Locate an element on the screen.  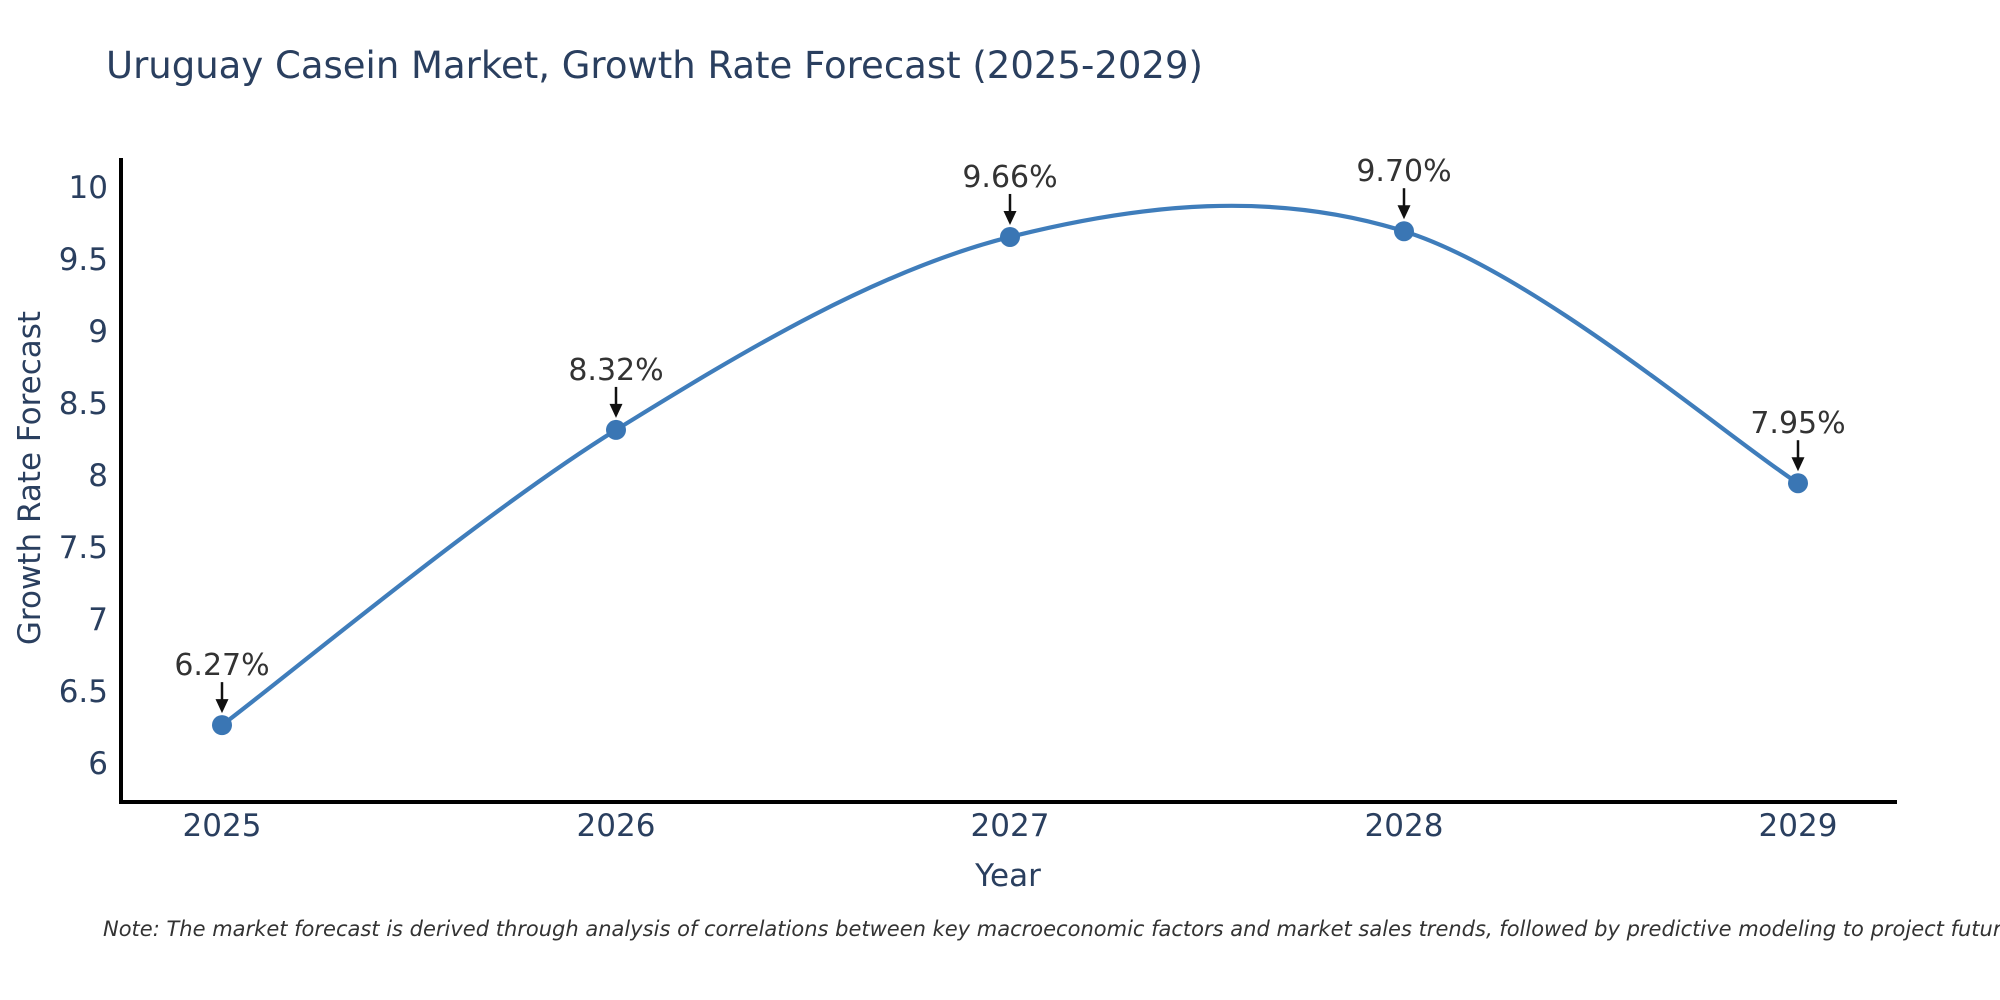
y-tick-label: 9.5 is located at coordinates (83, 260).